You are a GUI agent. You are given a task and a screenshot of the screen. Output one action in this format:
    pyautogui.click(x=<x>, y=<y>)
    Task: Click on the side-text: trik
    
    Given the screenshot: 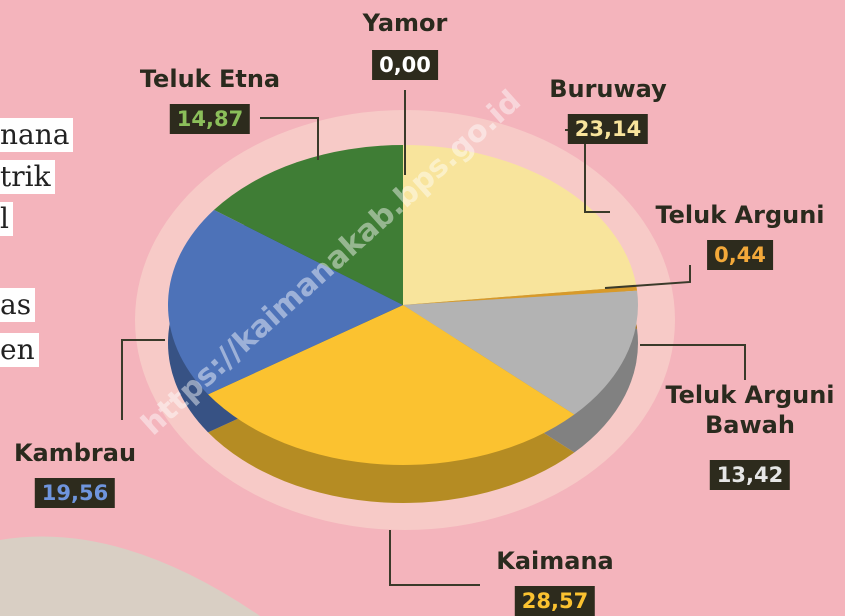 What is the action you would take?
    pyautogui.click(x=27, y=177)
    